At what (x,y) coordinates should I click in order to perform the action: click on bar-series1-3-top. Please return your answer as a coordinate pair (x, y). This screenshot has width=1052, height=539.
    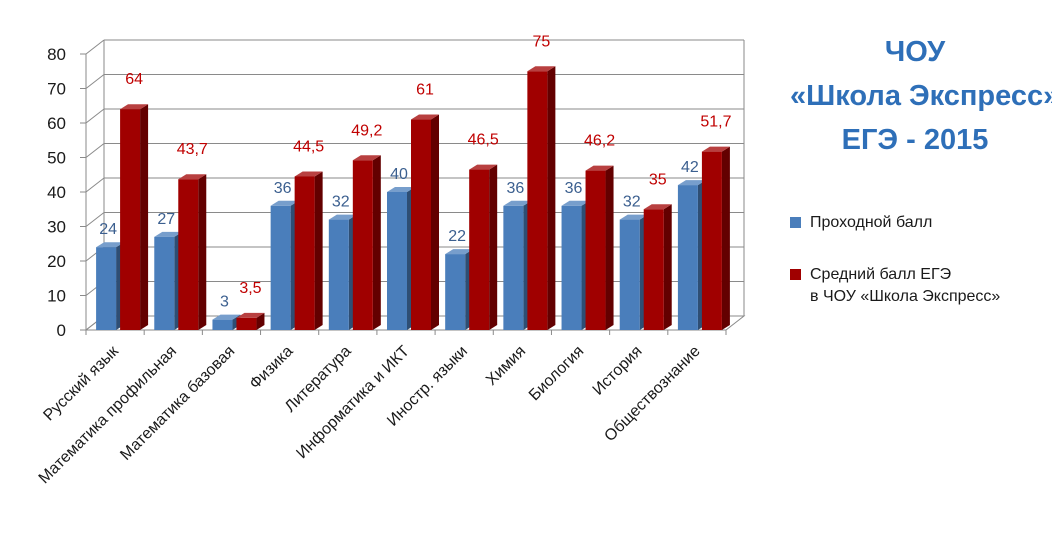
    Looking at the image, I should click on (284, 203).